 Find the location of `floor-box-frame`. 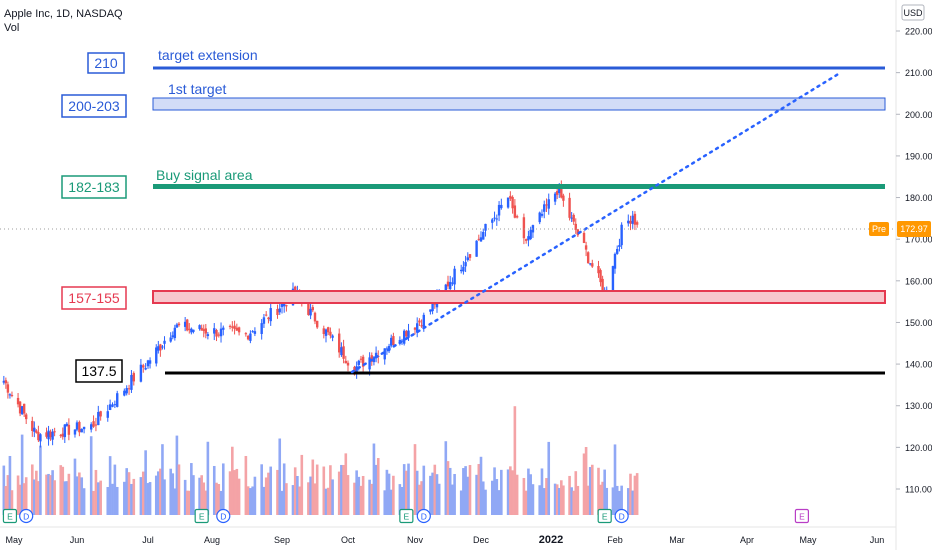

floor-box-frame is located at coordinates (99, 371).